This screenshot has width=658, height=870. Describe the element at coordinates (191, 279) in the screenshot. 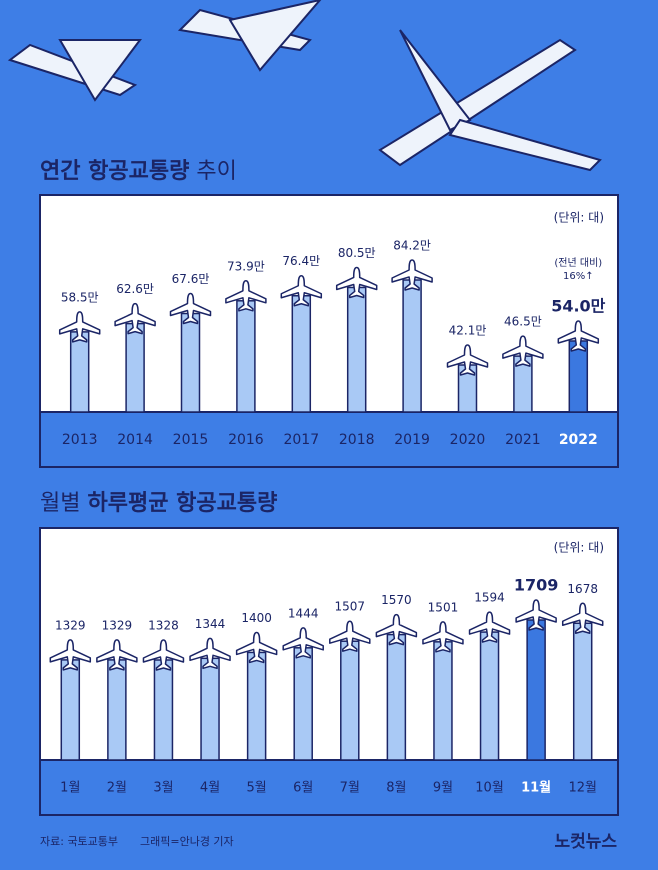

I see `value-label: 67.6만` at that location.